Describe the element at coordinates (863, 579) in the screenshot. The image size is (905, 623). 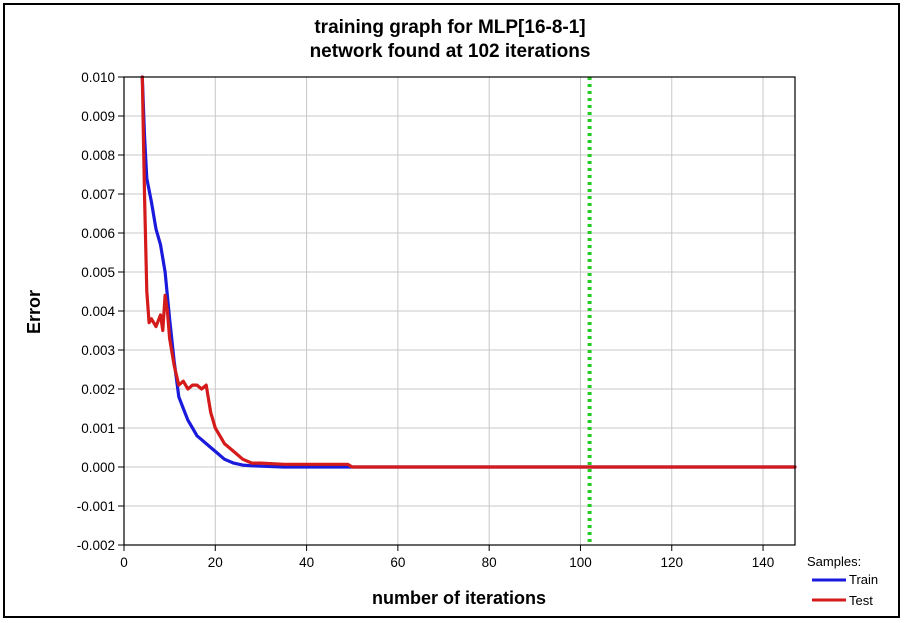
I see `legend-label-train: Train` at that location.